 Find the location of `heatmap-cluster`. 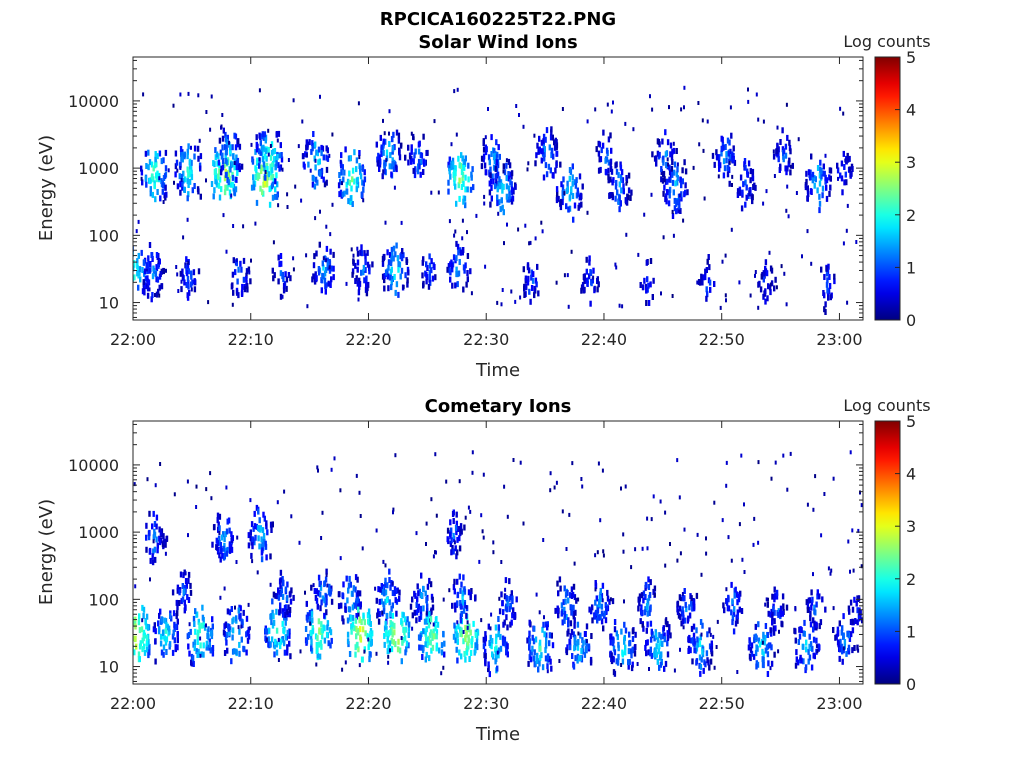

heatmap-cluster is located at coordinates (724, 159).